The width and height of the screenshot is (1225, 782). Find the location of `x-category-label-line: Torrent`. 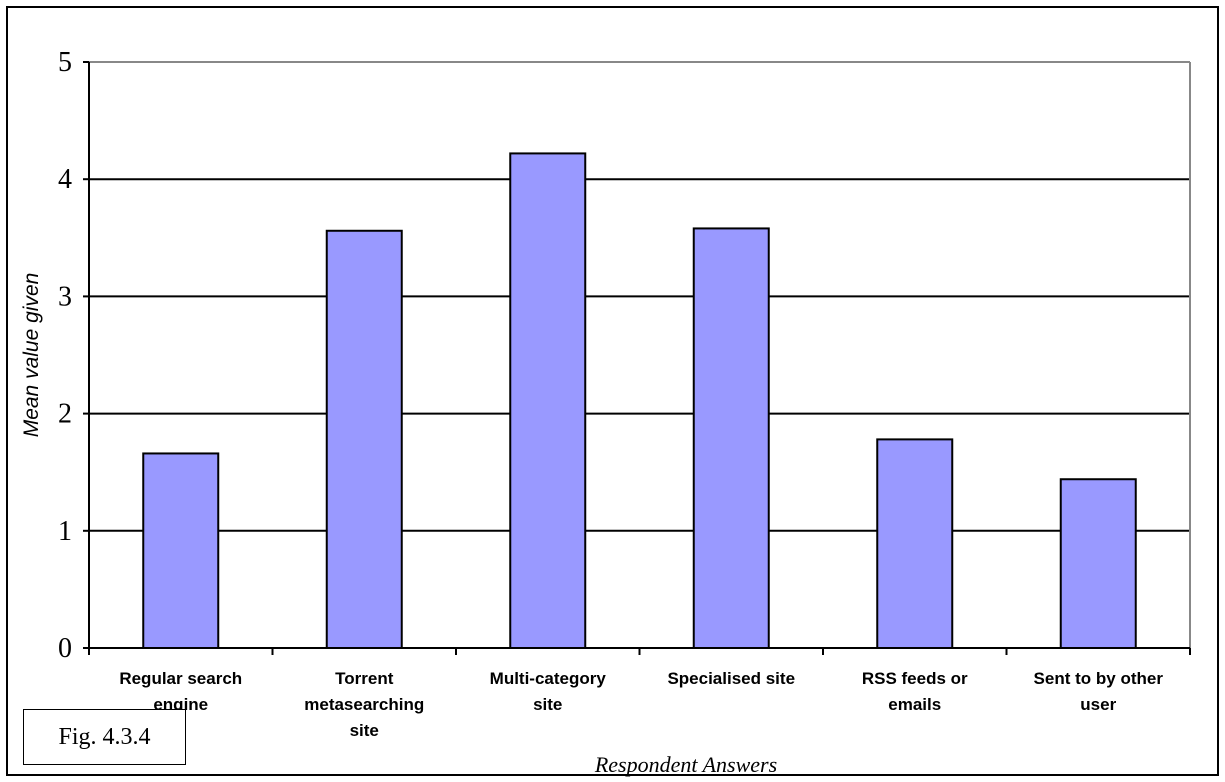

x-category-label-line: Torrent is located at coordinates (364, 678).